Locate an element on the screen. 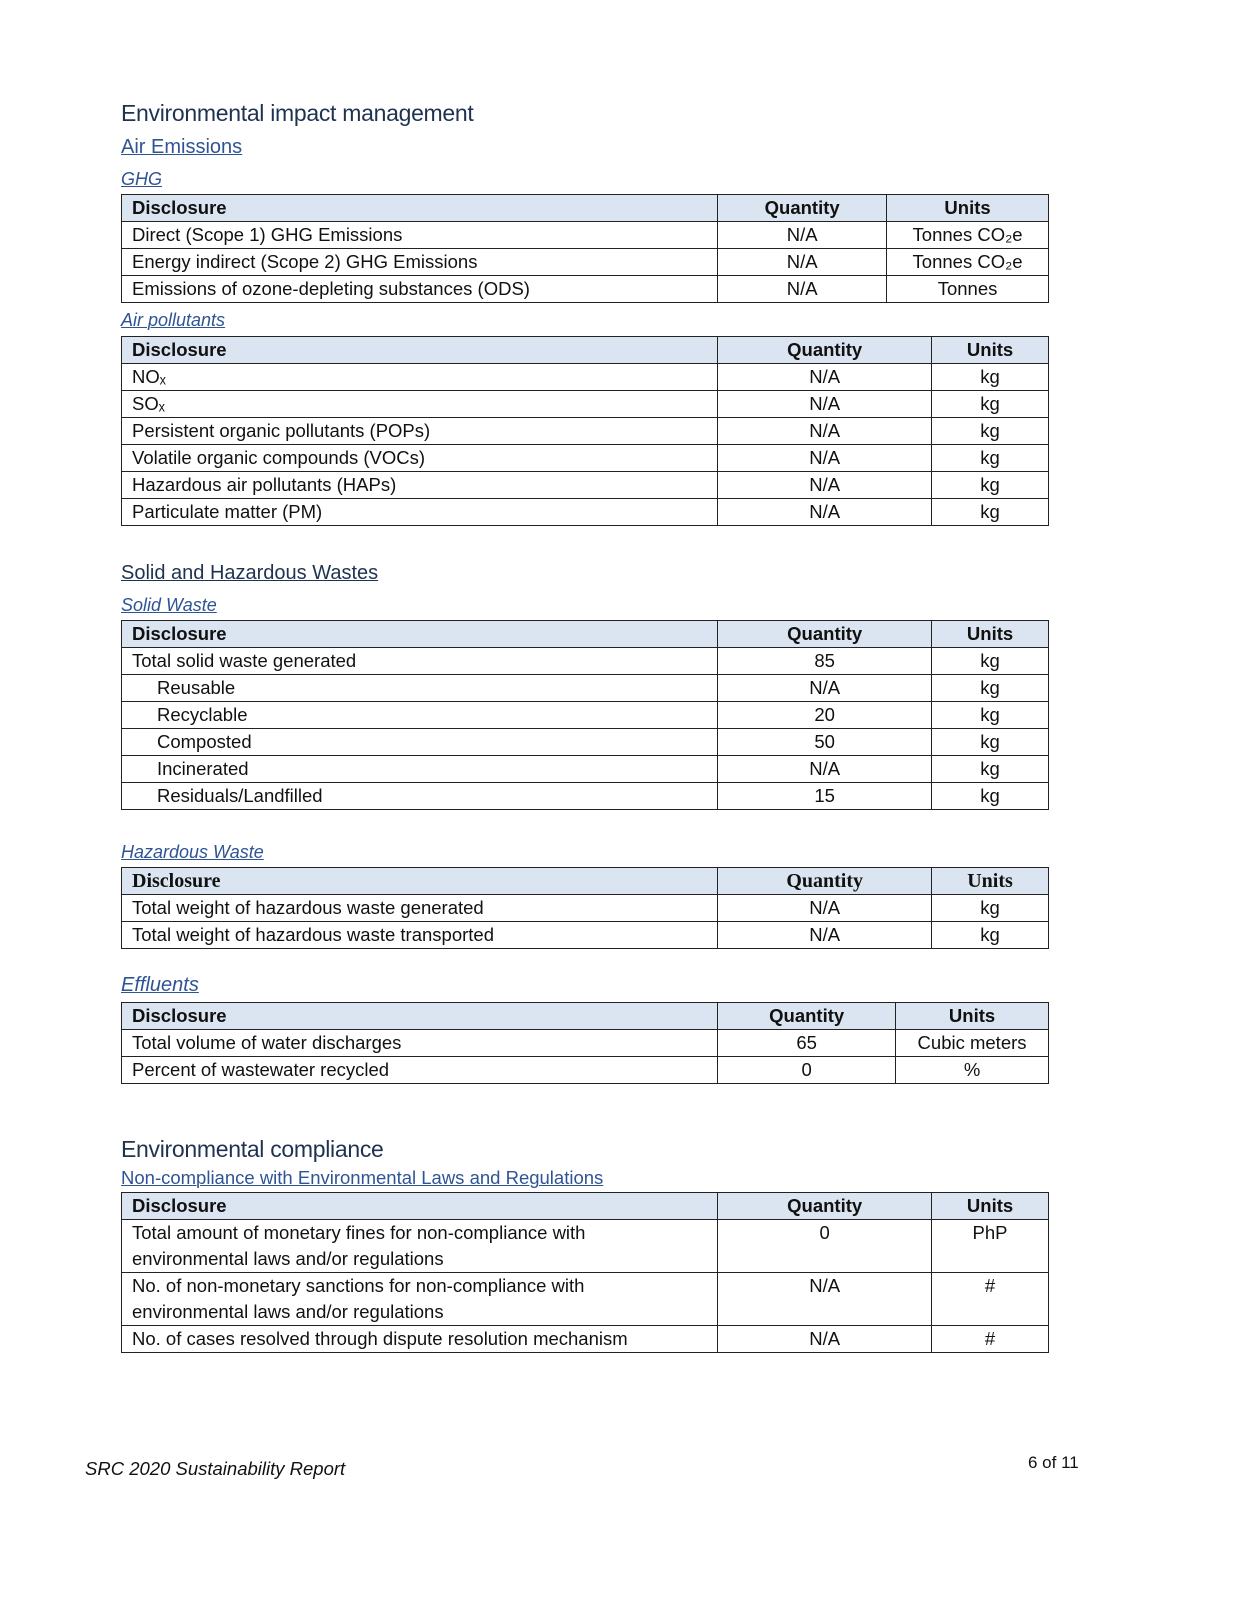  footer-page-number: 6 of 11 is located at coordinates (1053, 1462).